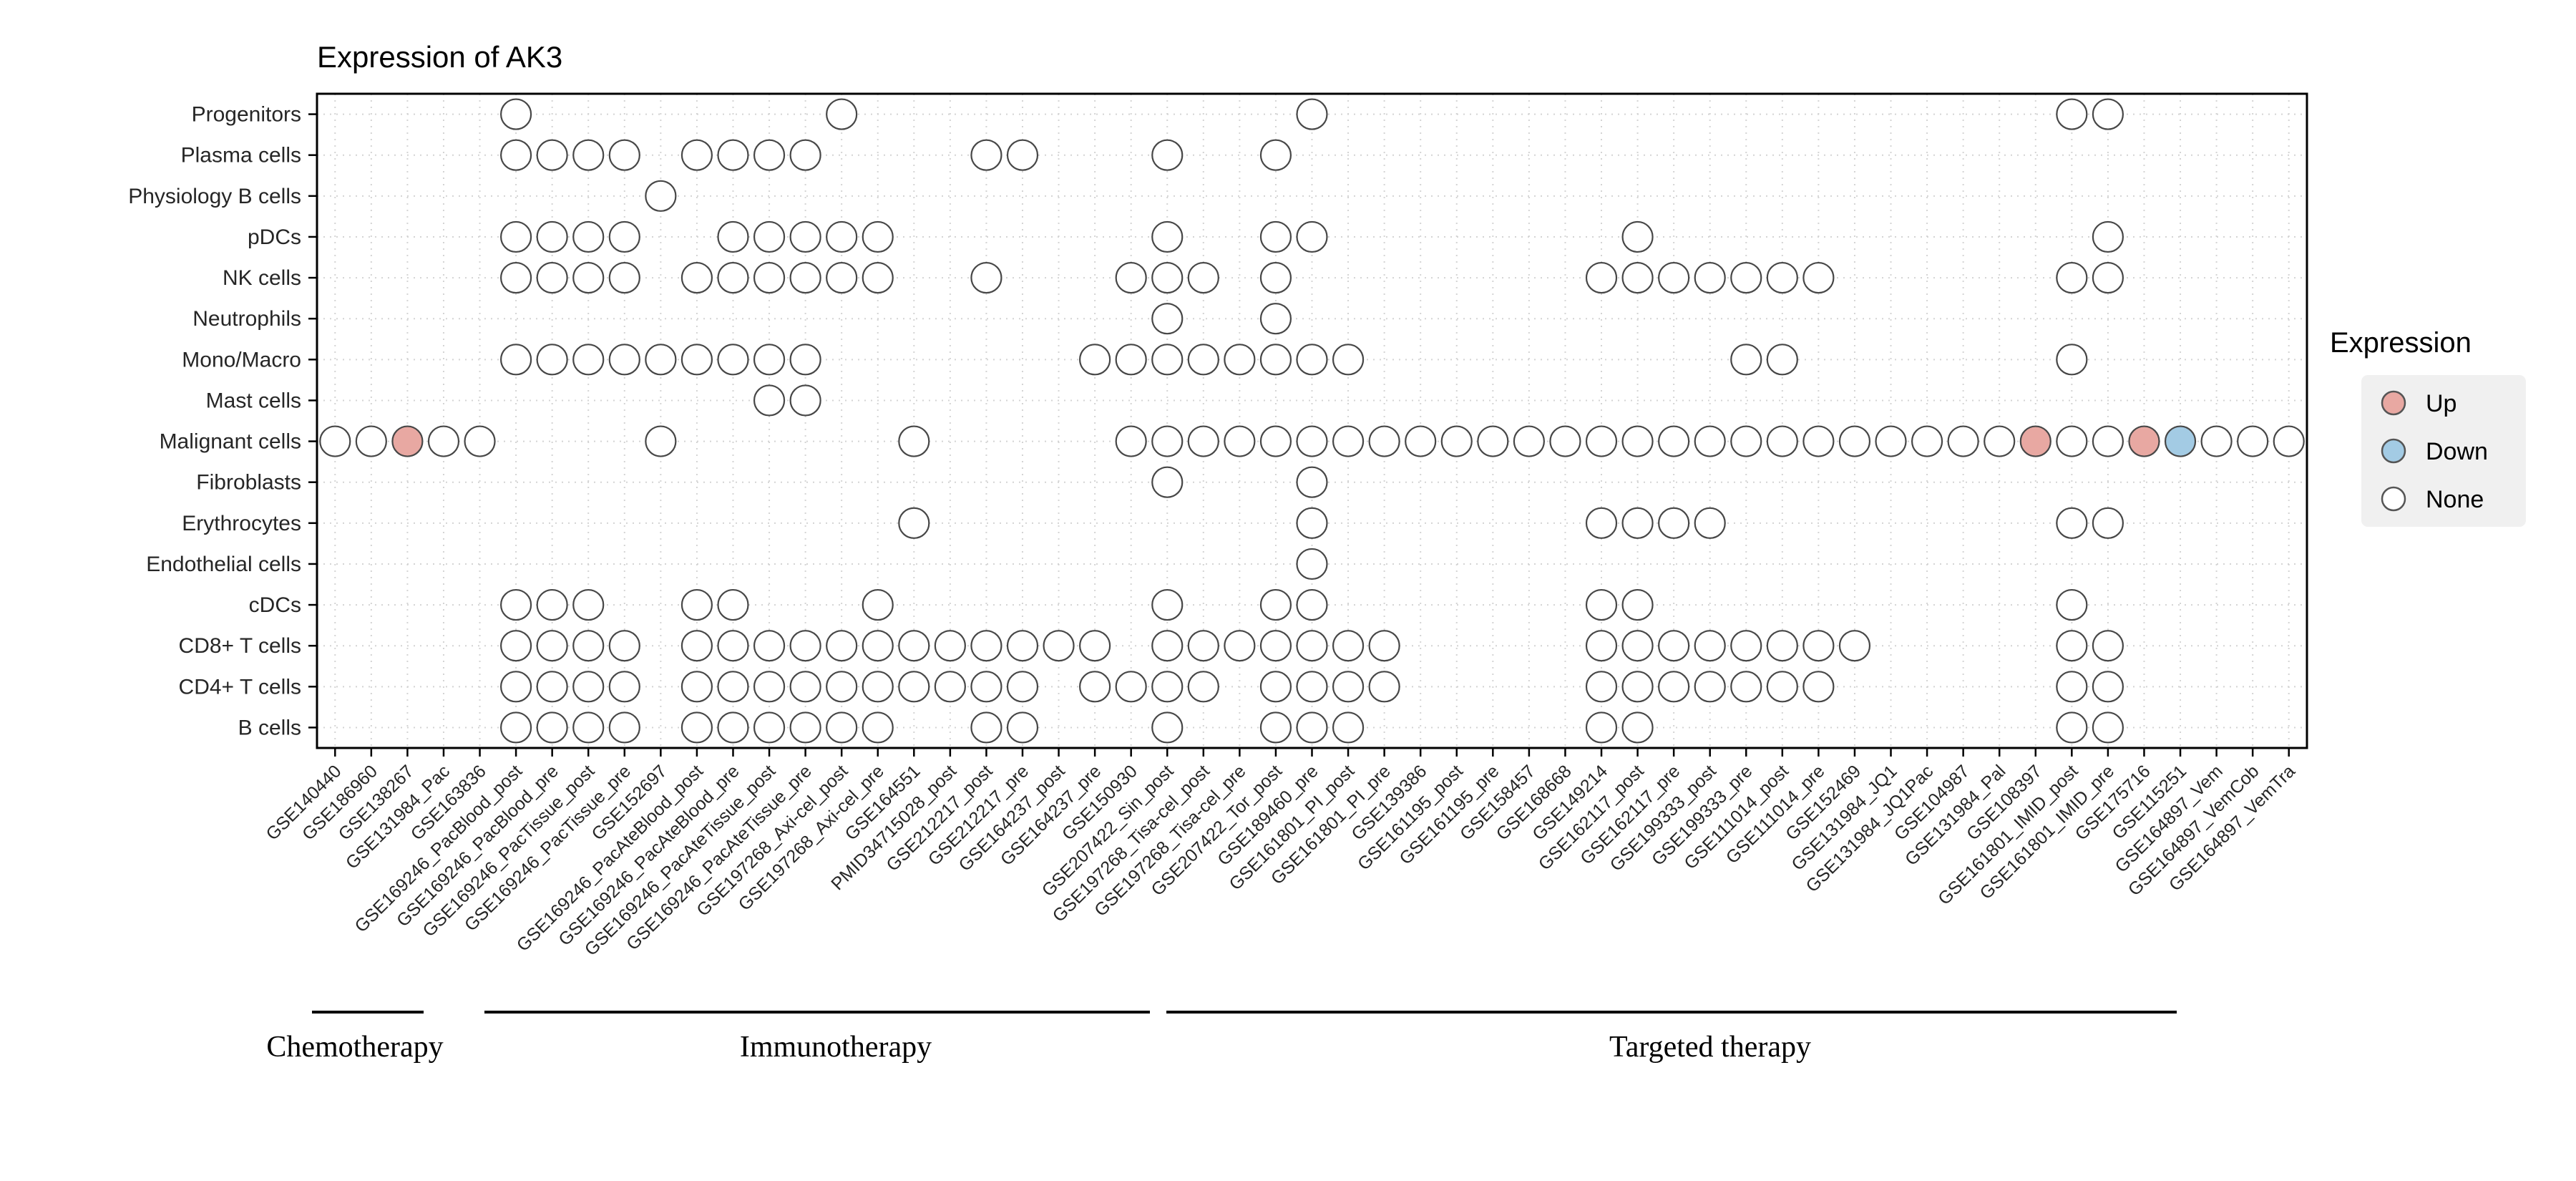  What do you see at coordinates (262, 278) in the screenshot?
I see `y-tick-label: NK cells` at bounding box center [262, 278].